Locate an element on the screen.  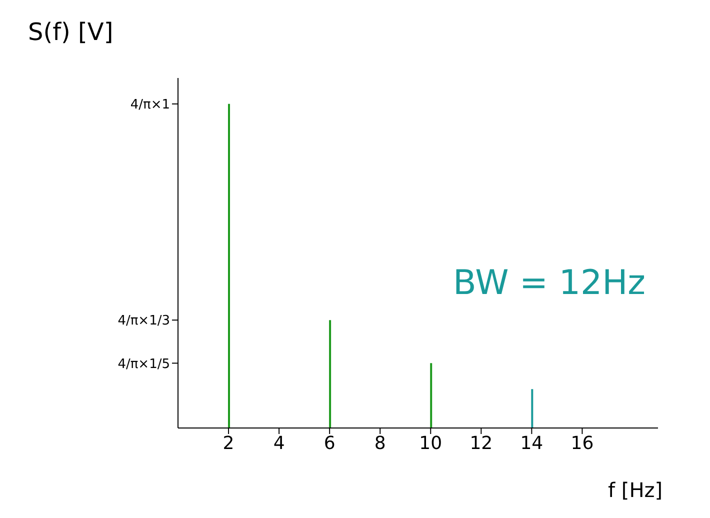
x-tick-label: 4 is located at coordinates (279, 443).